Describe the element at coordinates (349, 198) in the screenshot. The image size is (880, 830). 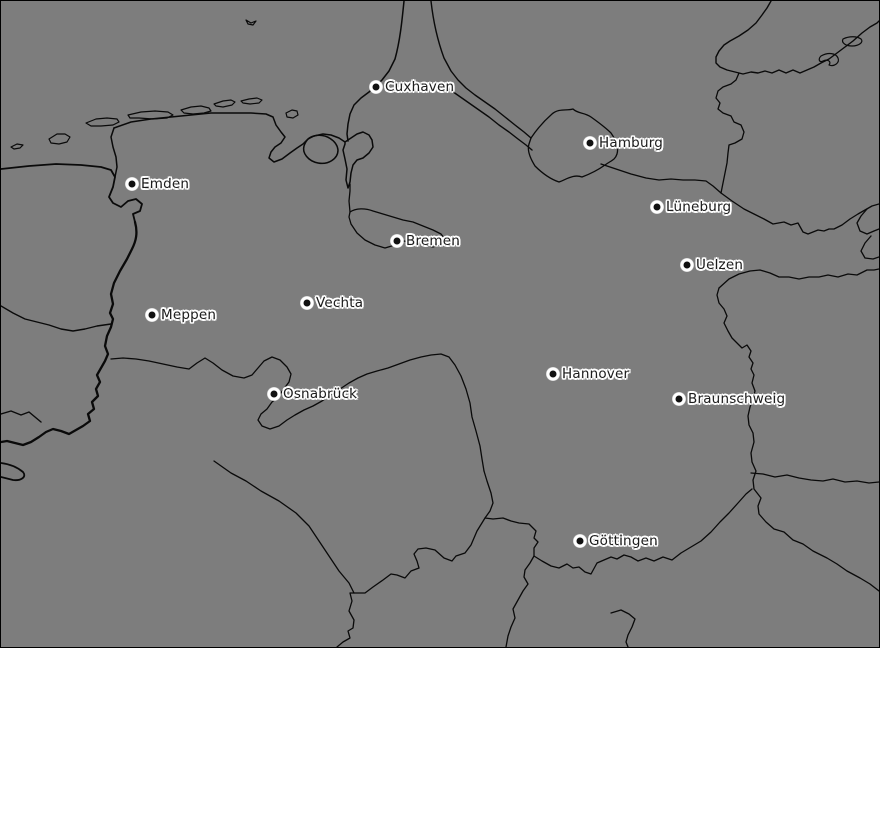
I see `weser-river` at that location.